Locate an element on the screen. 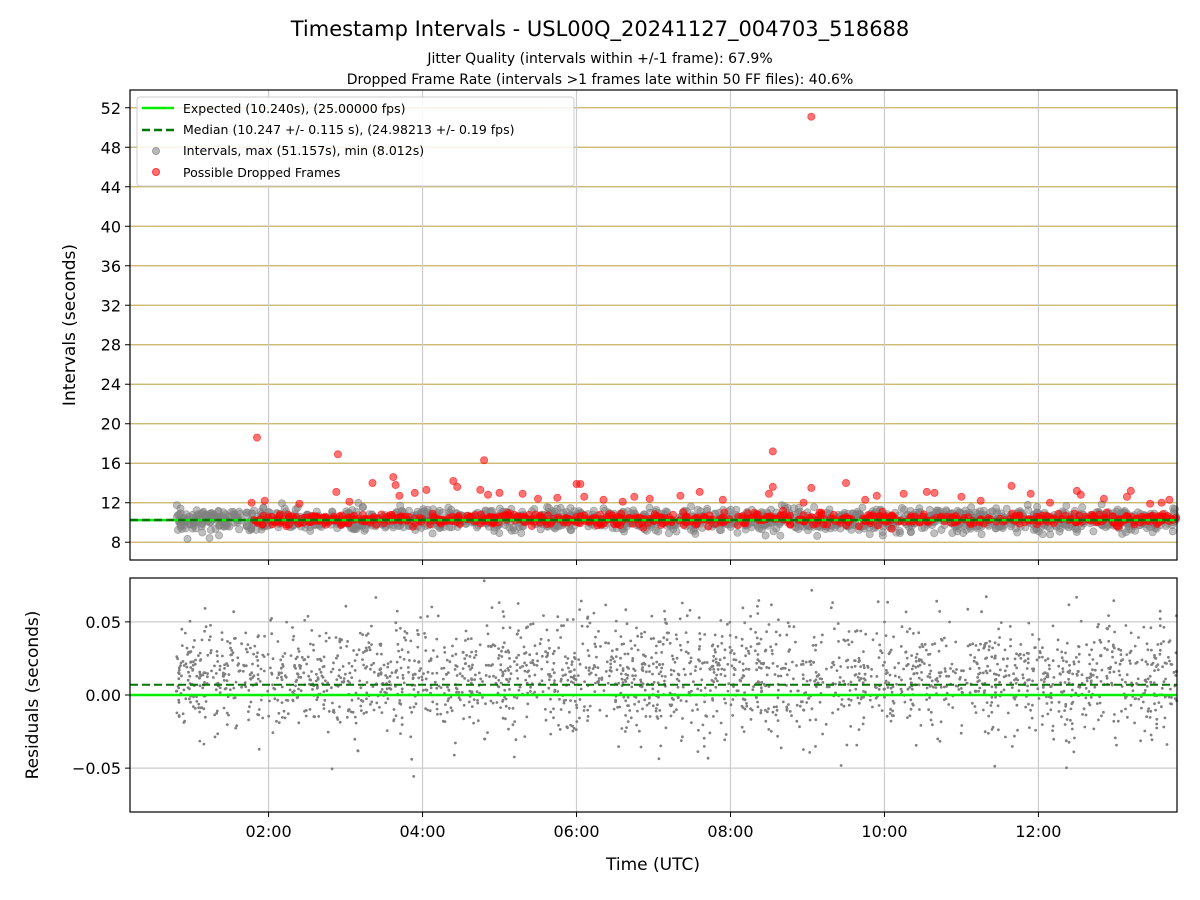 This screenshot has width=1200, height=900. residuals-xtick-label: 04:00 is located at coordinates (422, 831).